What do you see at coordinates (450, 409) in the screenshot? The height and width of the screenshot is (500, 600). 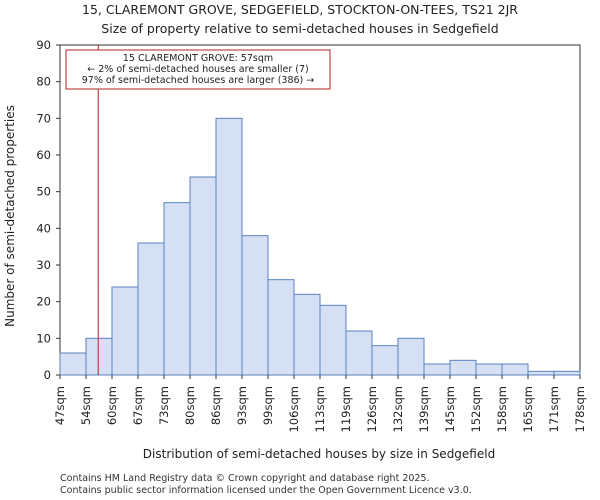 I see `x-tick-label: 145sqm` at bounding box center [450, 409].